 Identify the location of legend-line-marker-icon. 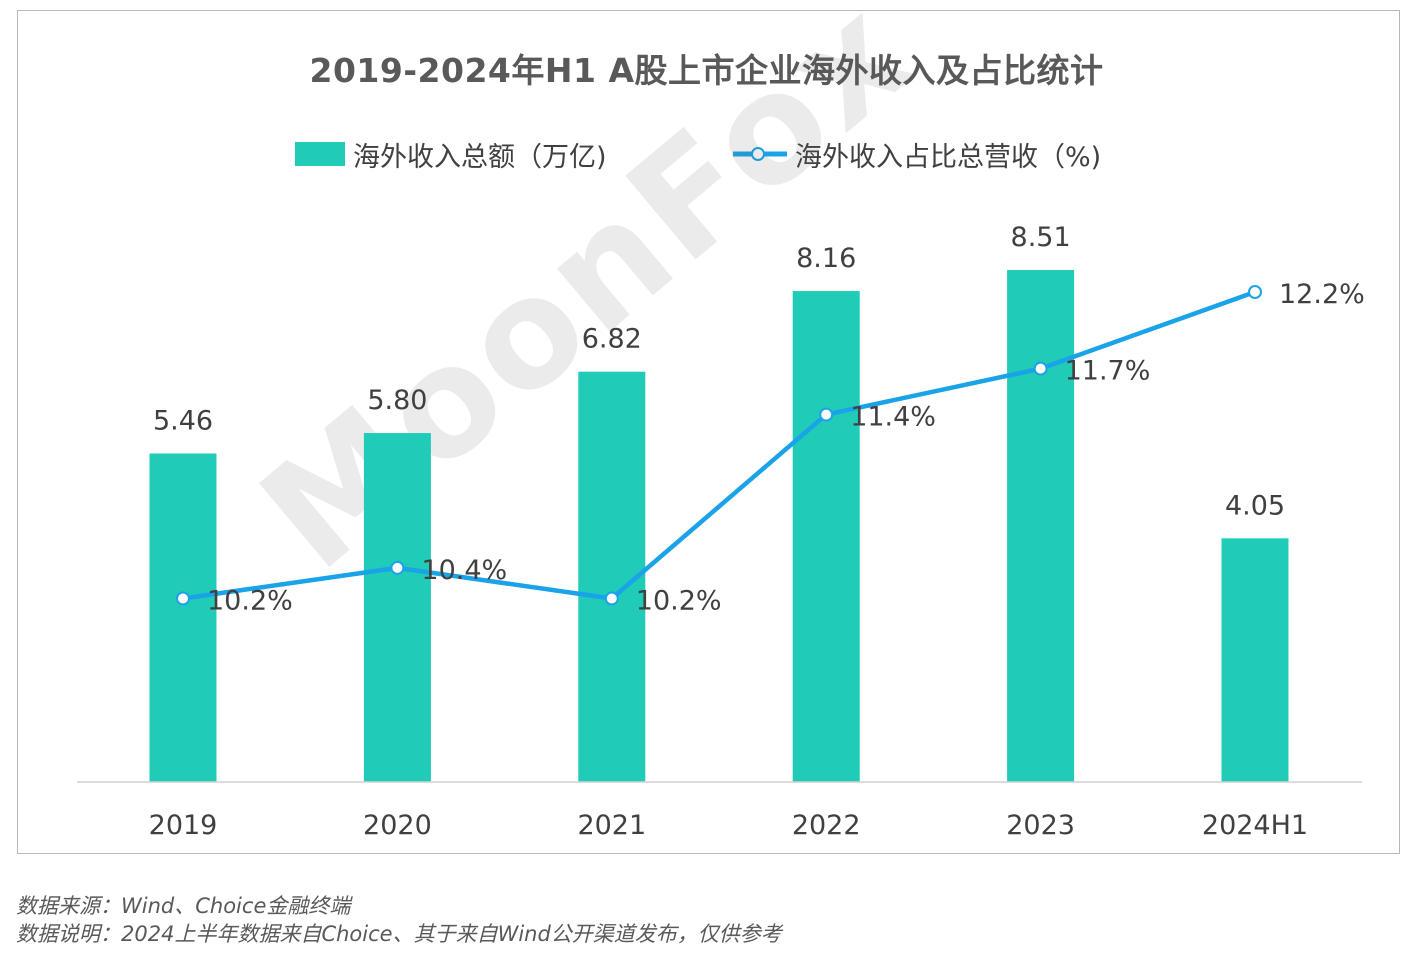
(760, 154).